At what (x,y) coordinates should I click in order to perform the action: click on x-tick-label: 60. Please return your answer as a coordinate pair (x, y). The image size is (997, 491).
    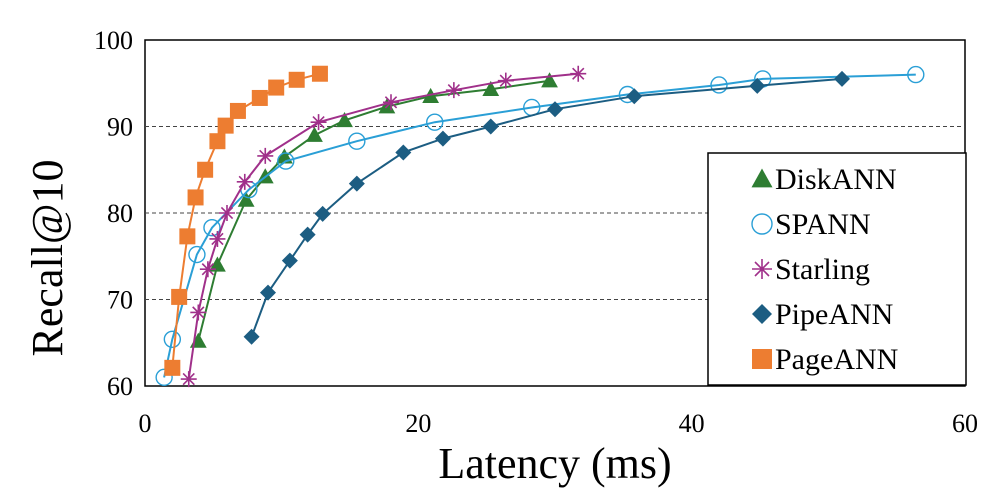
    Looking at the image, I should click on (965, 423).